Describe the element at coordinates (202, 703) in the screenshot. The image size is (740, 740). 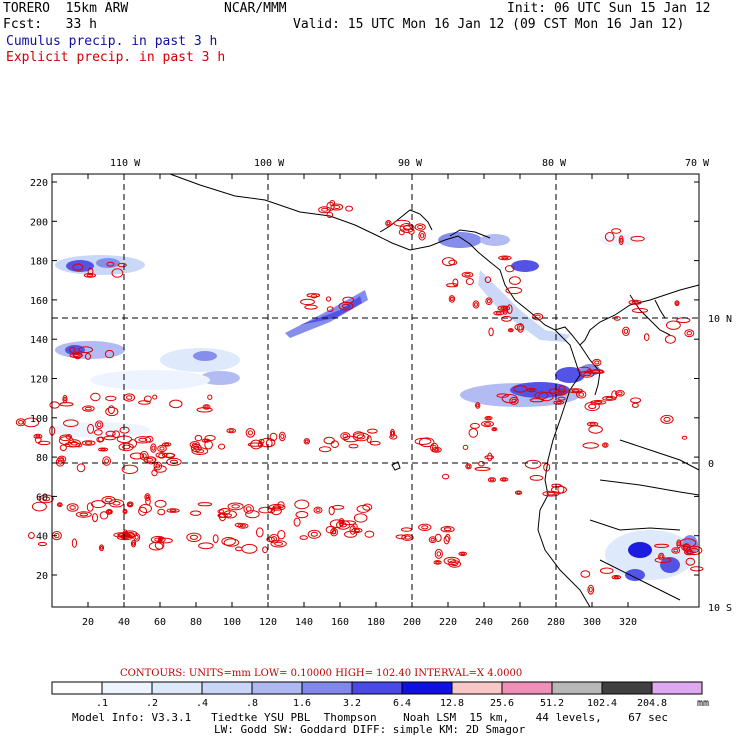
I see `colorbar-label: .4` at that location.